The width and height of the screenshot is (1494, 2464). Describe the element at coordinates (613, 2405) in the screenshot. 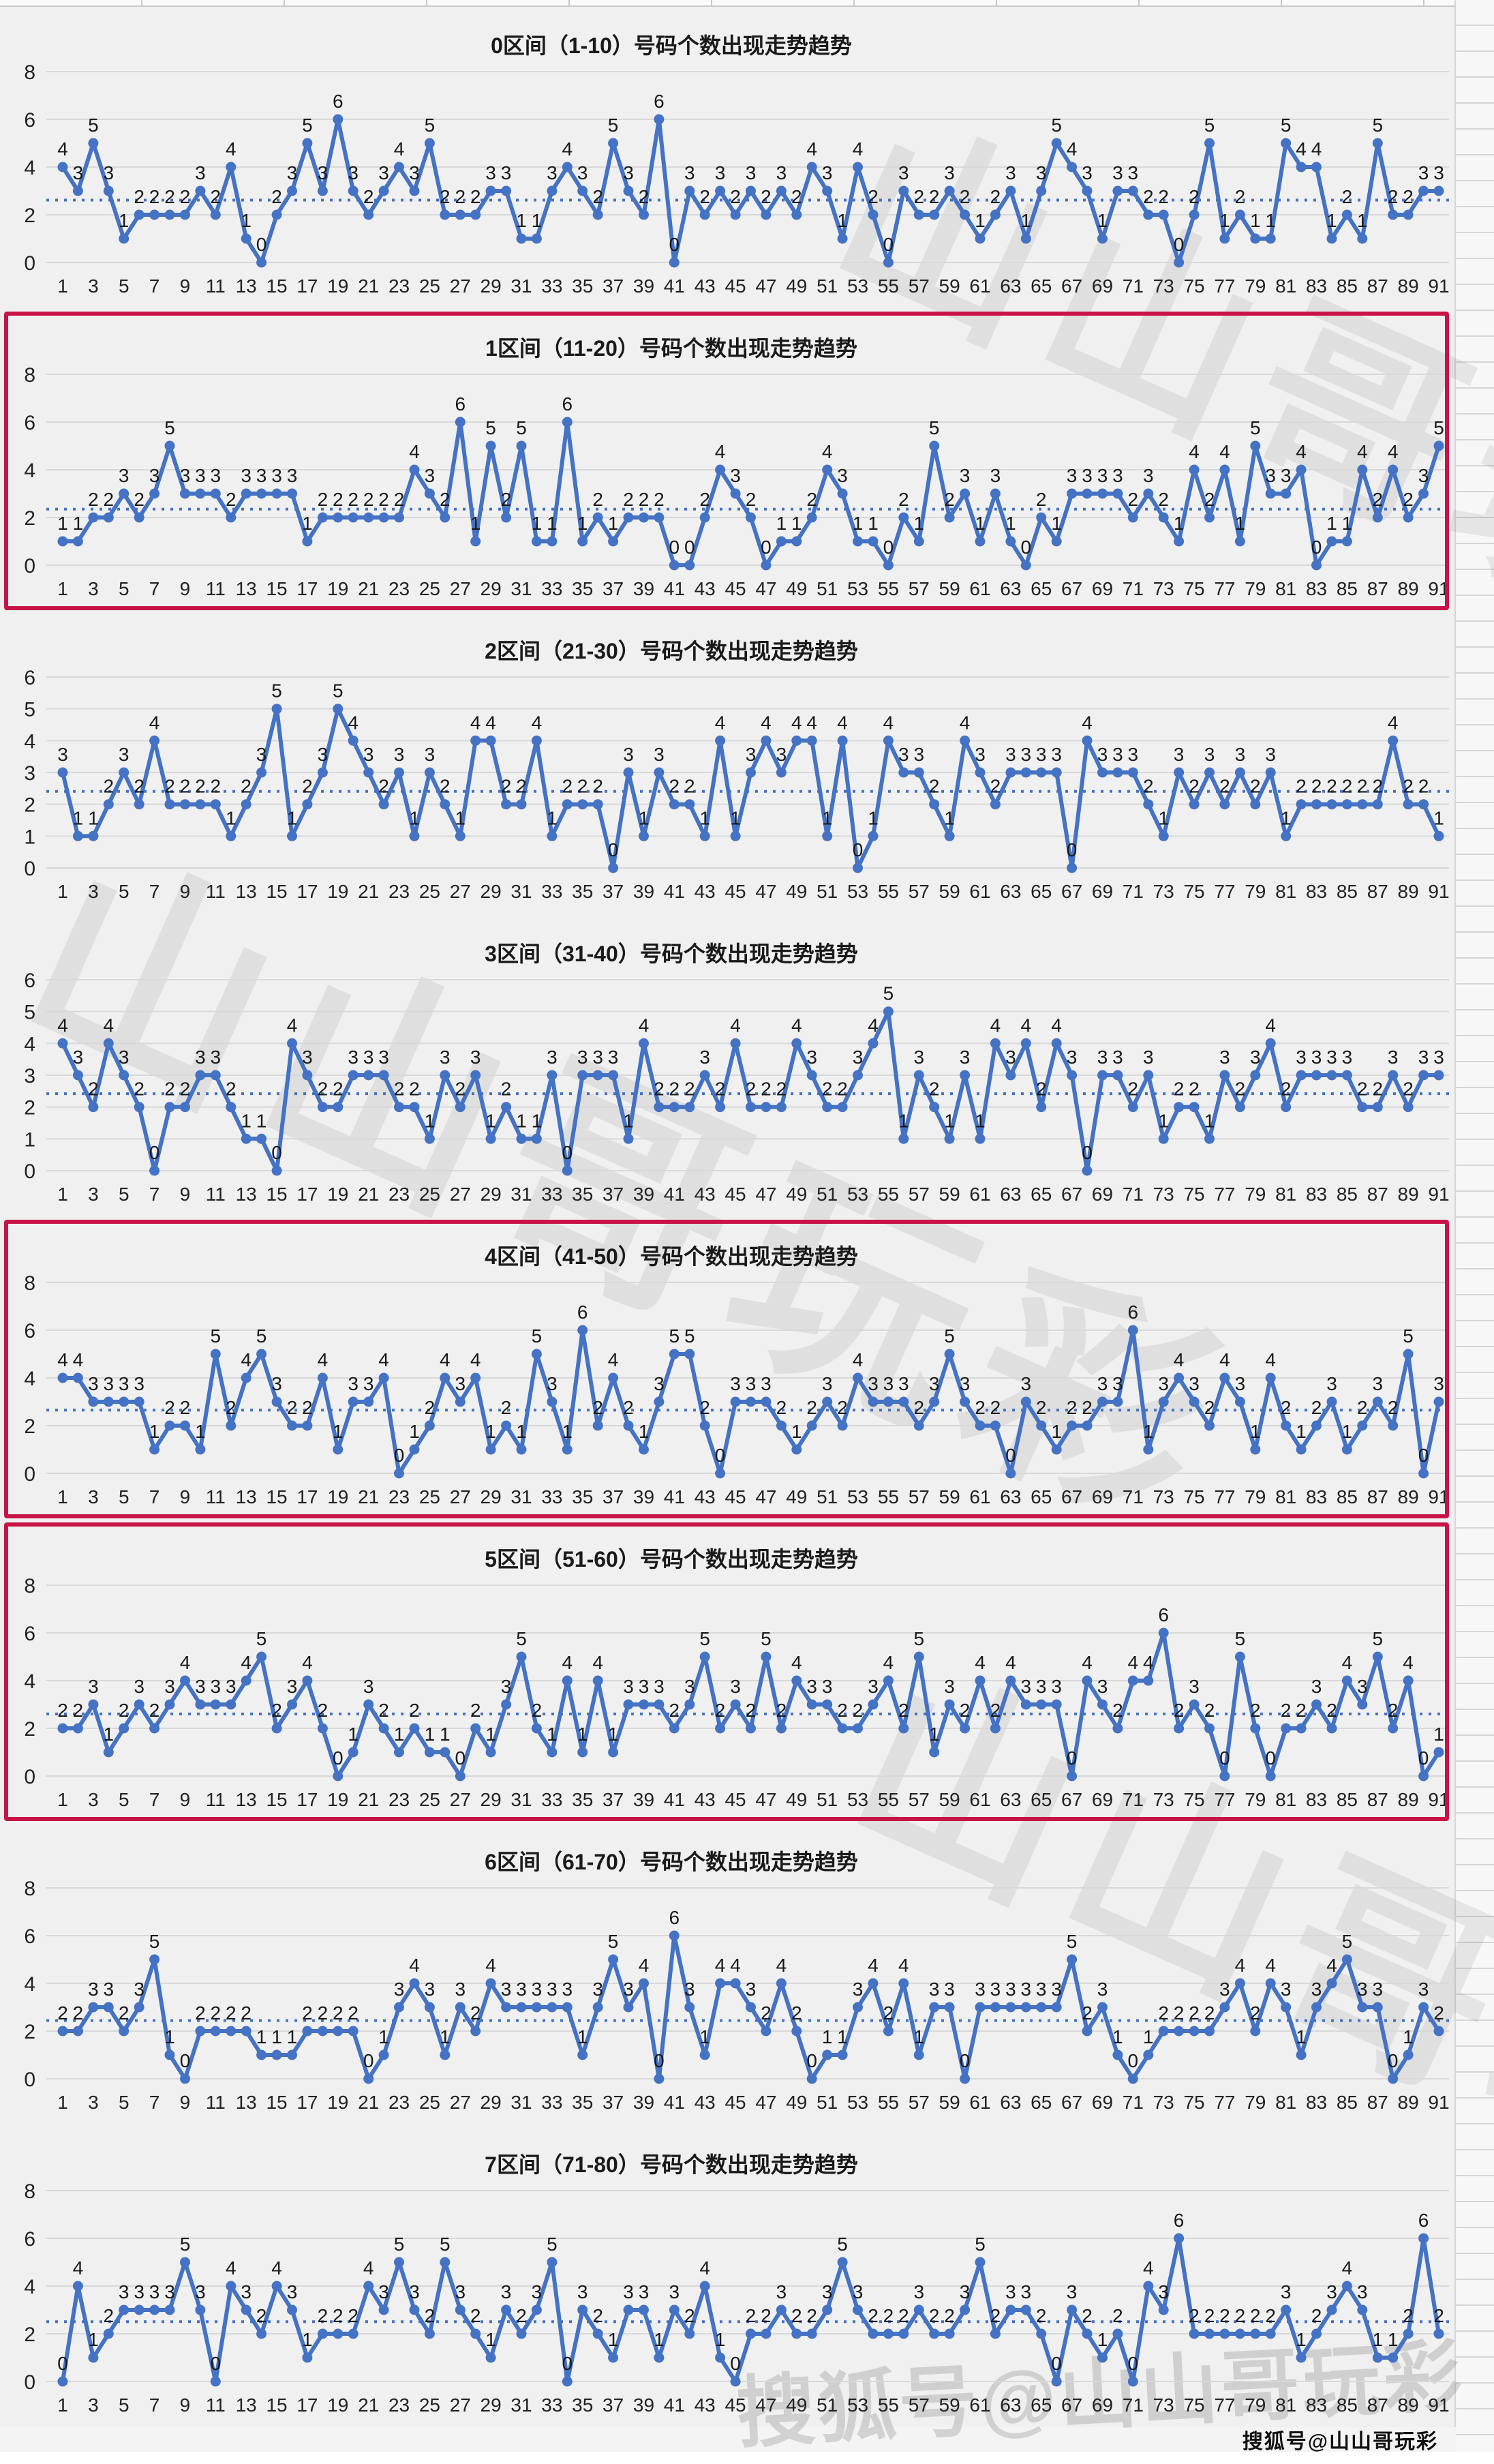

I see `x-axis-tick-label: 37` at that location.